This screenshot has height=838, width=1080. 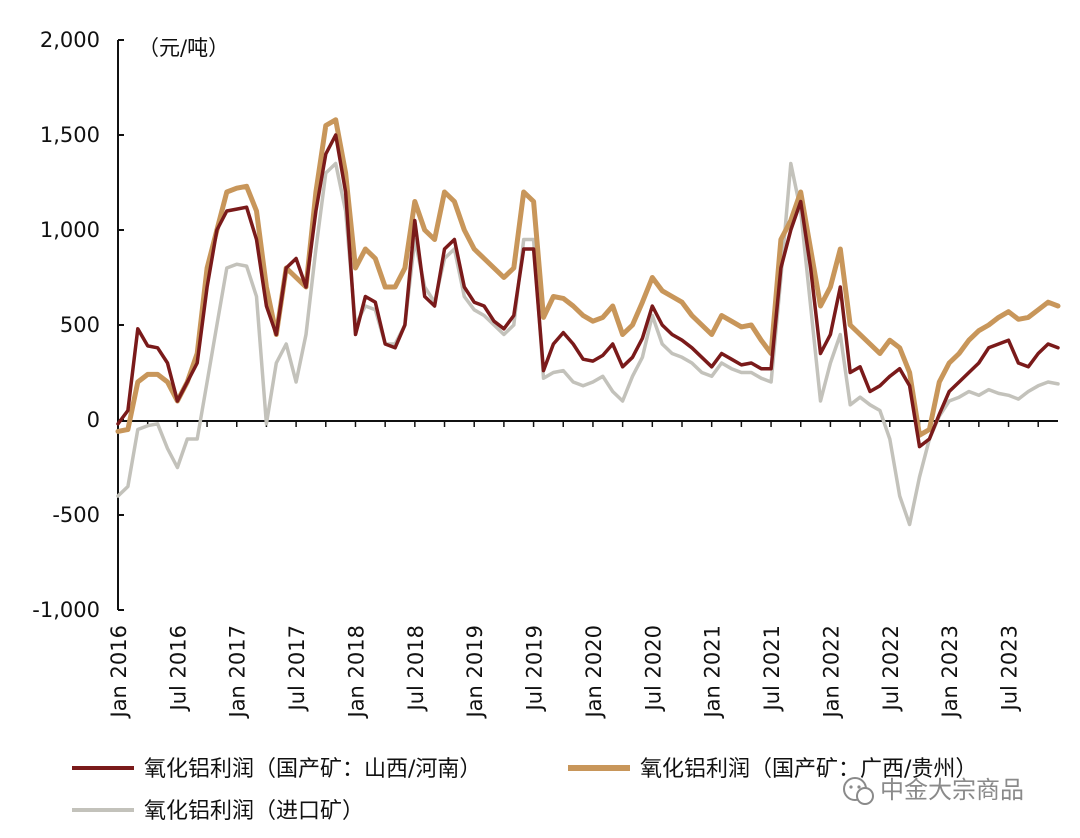 What do you see at coordinates (594, 672) in the screenshot?
I see `x-tick-label: Jan 2020` at bounding box center [594, 672].